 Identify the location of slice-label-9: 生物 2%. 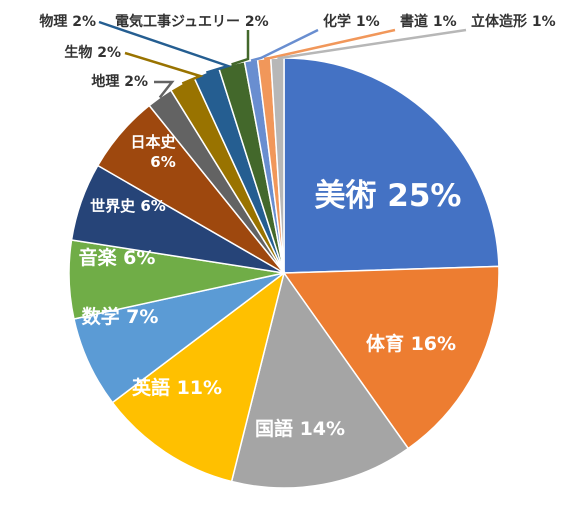
(92, 52).